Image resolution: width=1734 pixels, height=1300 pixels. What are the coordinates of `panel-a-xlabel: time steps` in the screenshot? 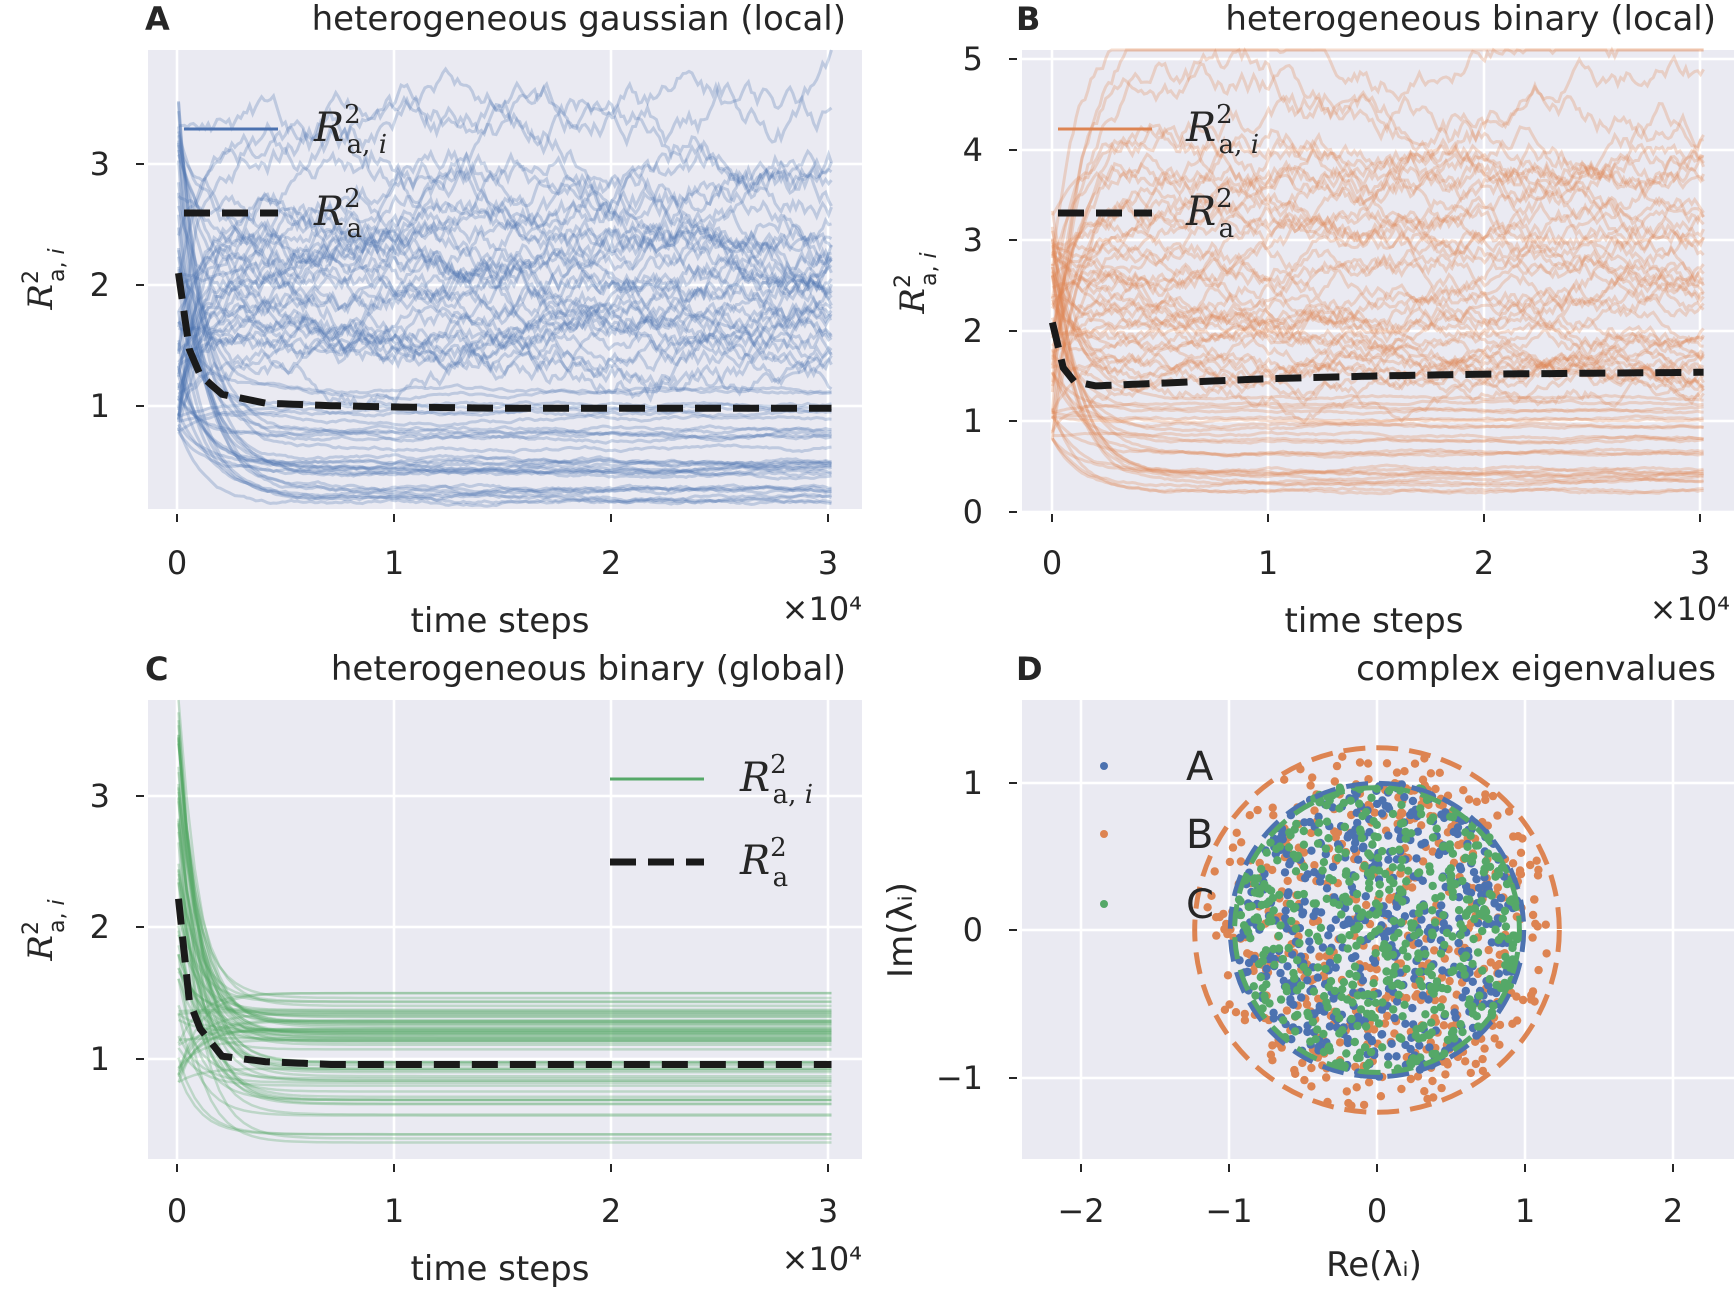 It's located at (500, 621).